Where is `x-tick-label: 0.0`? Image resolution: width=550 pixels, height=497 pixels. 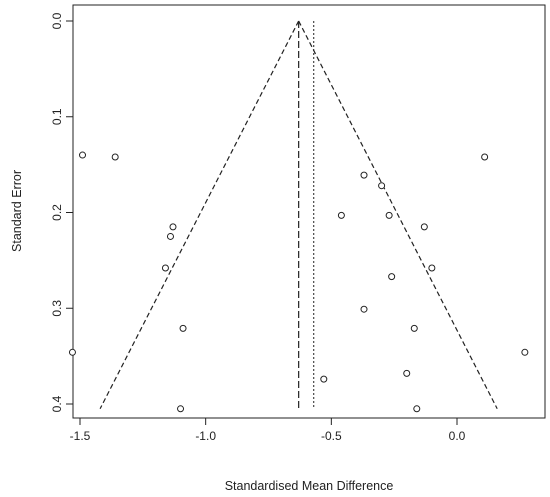 x-tick-label: 0.0 is located at coordinates (457, 436).